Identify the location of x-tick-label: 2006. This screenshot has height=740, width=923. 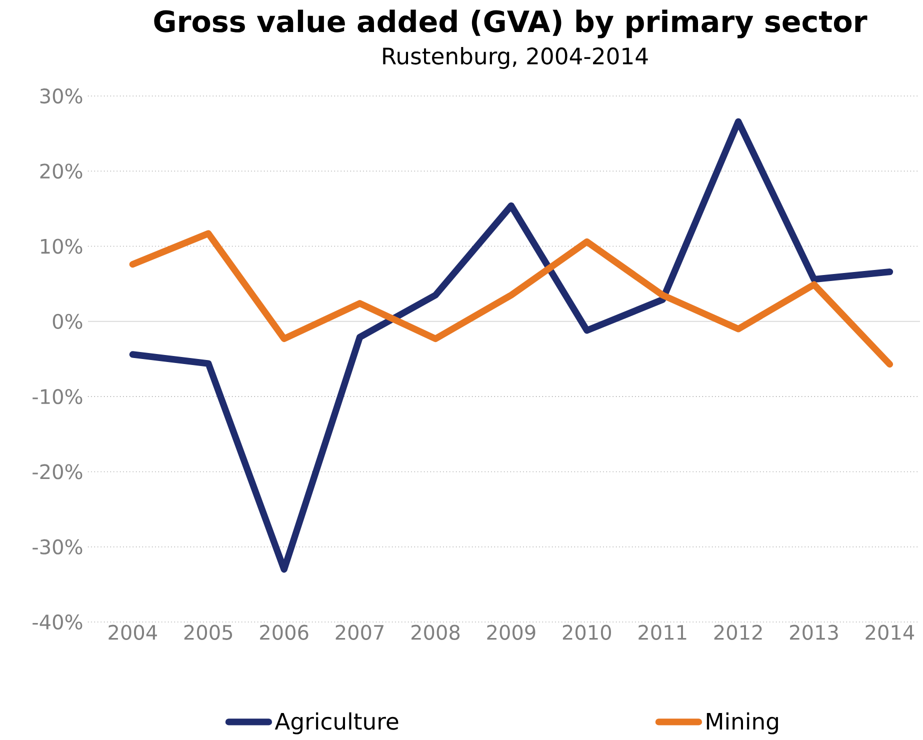
(284, 632).